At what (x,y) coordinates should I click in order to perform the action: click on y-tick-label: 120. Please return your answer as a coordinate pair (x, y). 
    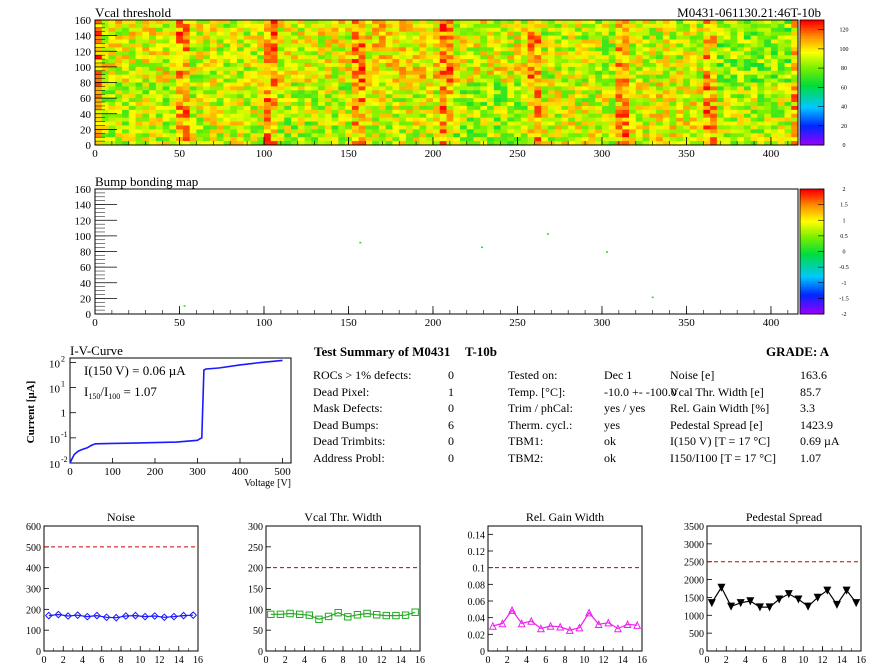
    Looking at the image, I should click on (83, 52).